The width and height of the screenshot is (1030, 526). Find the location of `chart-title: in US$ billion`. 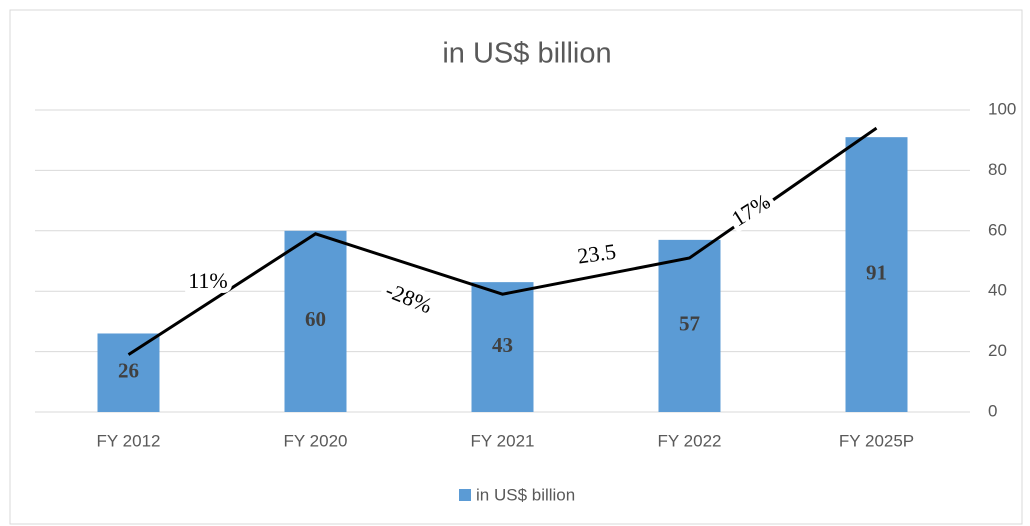

chart-title: in US$ billion is located at coordinates (526, 54).